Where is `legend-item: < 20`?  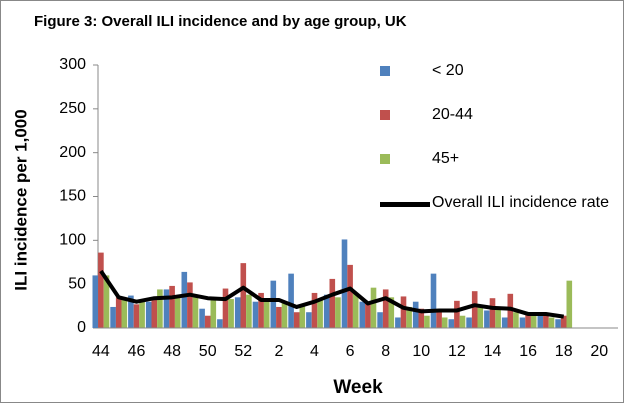 legend-item: < 20 is located at coordinates (499, 71).